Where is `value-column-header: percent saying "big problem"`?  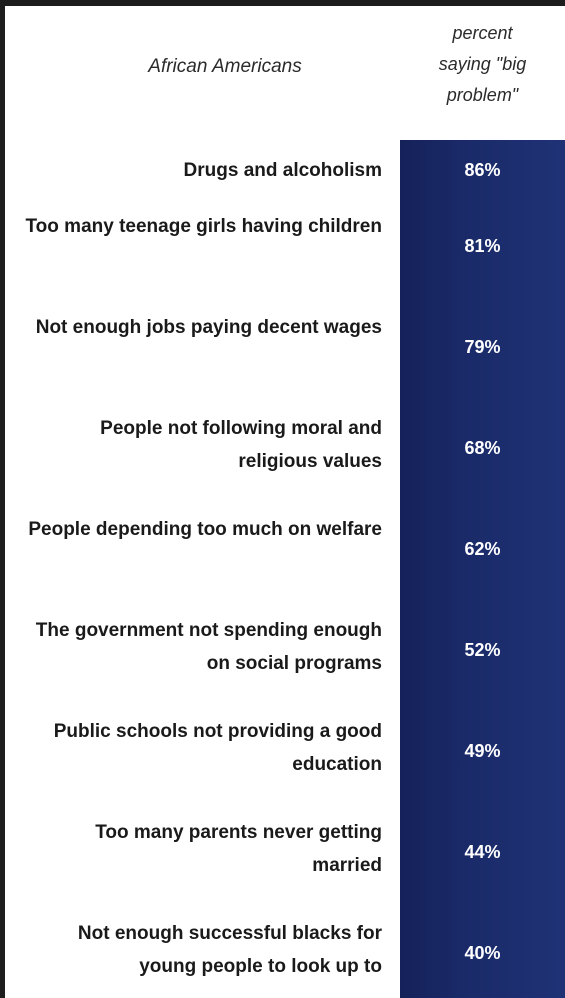
value-column-header: percent saying "big problem" is located at coordinates (482, 64).